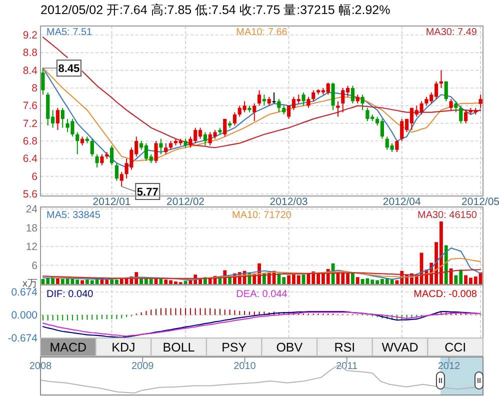 The image size is (499, 396). I want to click on text: CCI, so click(455, 347).